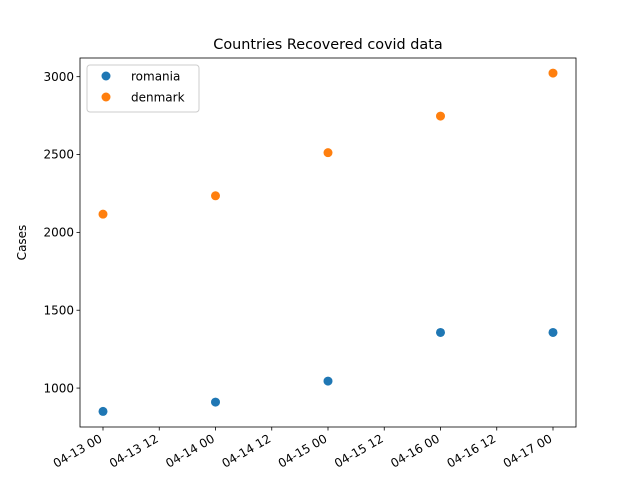  What do you see at coordinates (472, 450) in the screenshot?
I see `x-tick-label: 04-16 12` at bounding box center [472, 450].